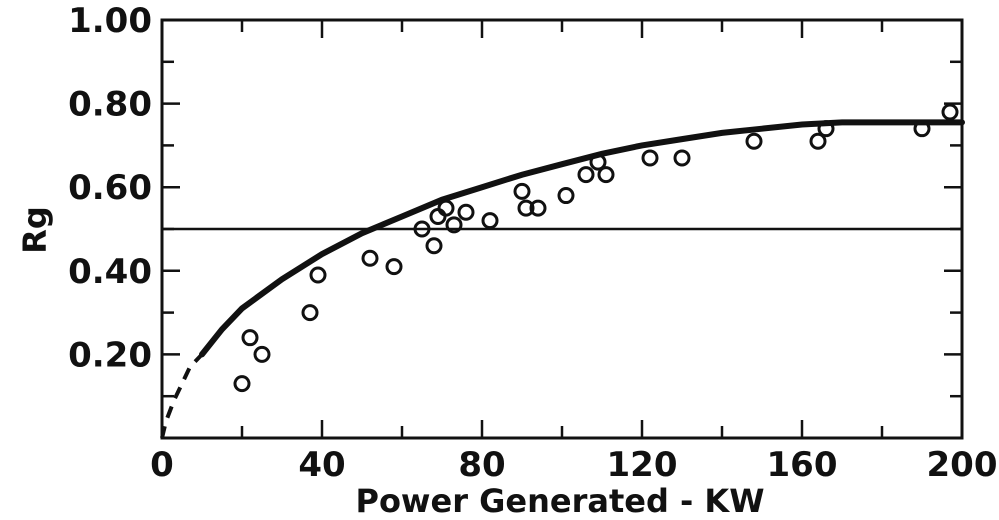 This screenshot has width=999, height=520. What do you see at coordinates (559, 501) in the screenshot?
I see `x-axis-title: Power Generated - KW` at bounding box center [559, 501].